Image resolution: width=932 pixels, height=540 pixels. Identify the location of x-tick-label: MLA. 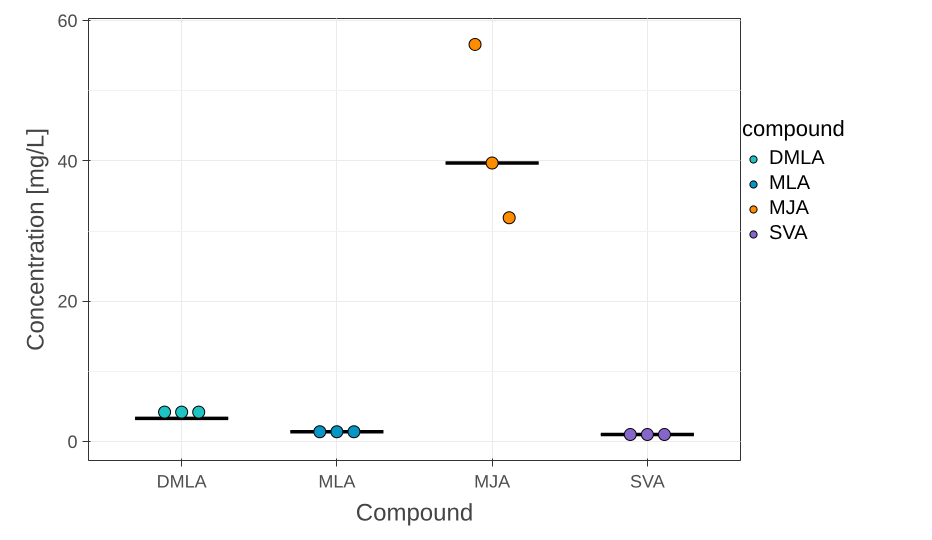
(337, 482).